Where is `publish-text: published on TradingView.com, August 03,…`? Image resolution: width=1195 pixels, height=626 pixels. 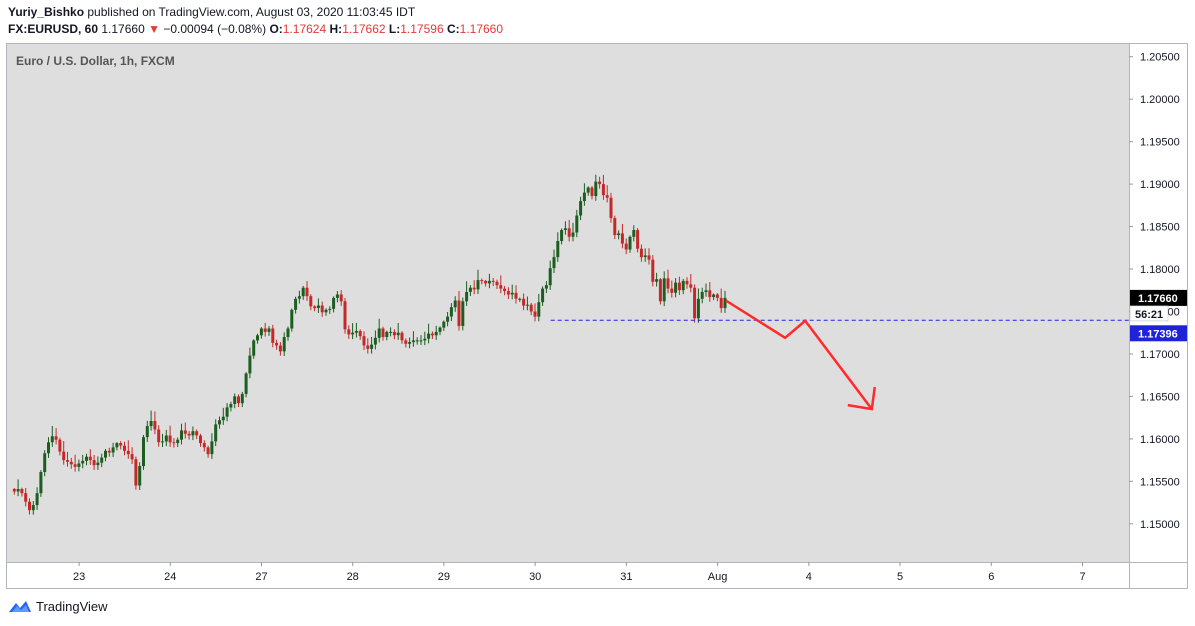 publish-text: published on TradingView.com, August 03,… is located at coordinates (251, 12).